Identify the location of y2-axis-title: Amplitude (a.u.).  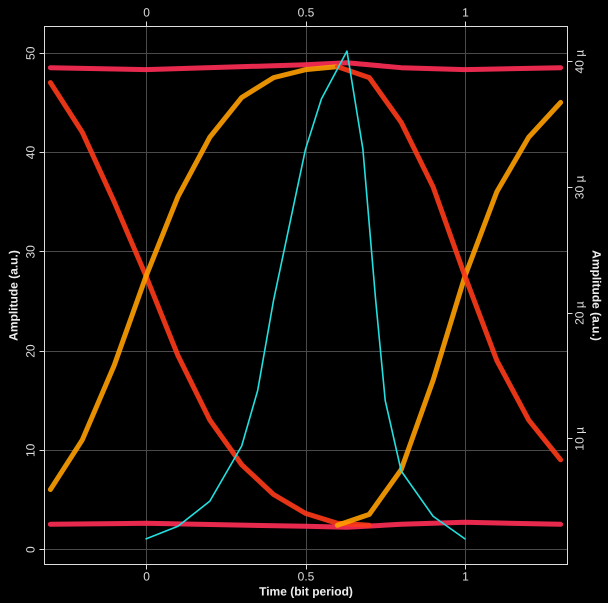
(597, 295).